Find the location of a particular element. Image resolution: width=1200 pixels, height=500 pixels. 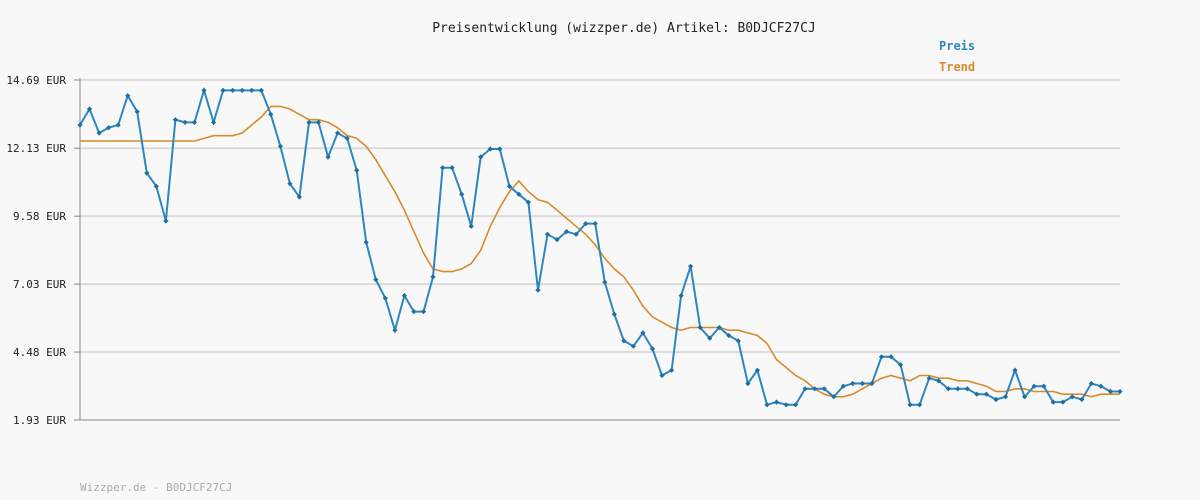

y-tick-label: 4.48 EUR is located at coordinates (39, 352).